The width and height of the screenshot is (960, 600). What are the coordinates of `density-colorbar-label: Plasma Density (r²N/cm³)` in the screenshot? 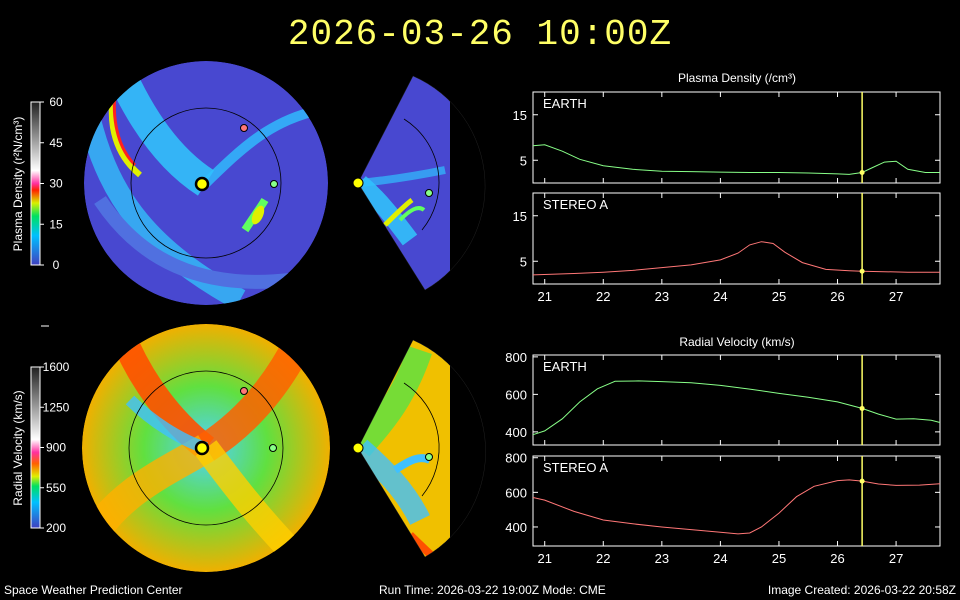 It's located at (18, 184).